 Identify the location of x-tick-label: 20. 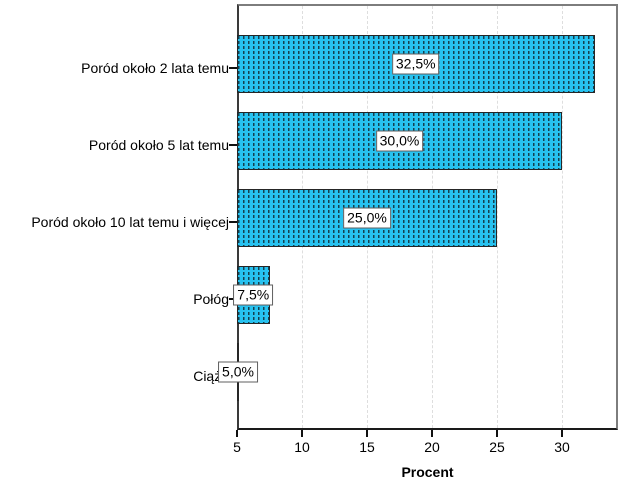
(432, 447).